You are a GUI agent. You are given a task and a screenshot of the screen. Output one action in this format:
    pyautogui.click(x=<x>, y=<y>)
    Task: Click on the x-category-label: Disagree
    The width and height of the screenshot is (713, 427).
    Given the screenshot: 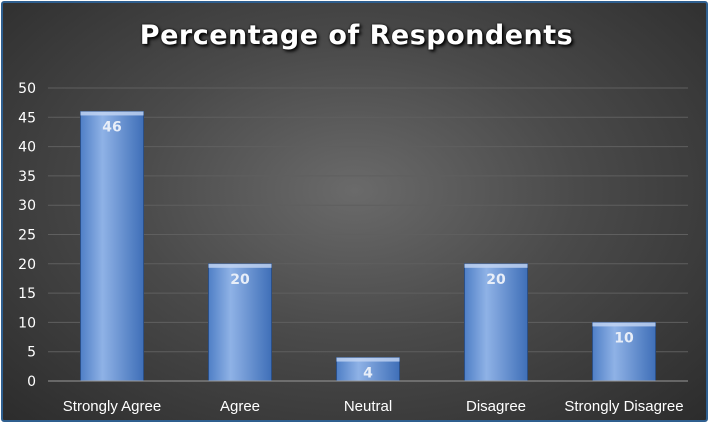 What is the action you would take?
    pyautogui.click(x=496, y=406)
    